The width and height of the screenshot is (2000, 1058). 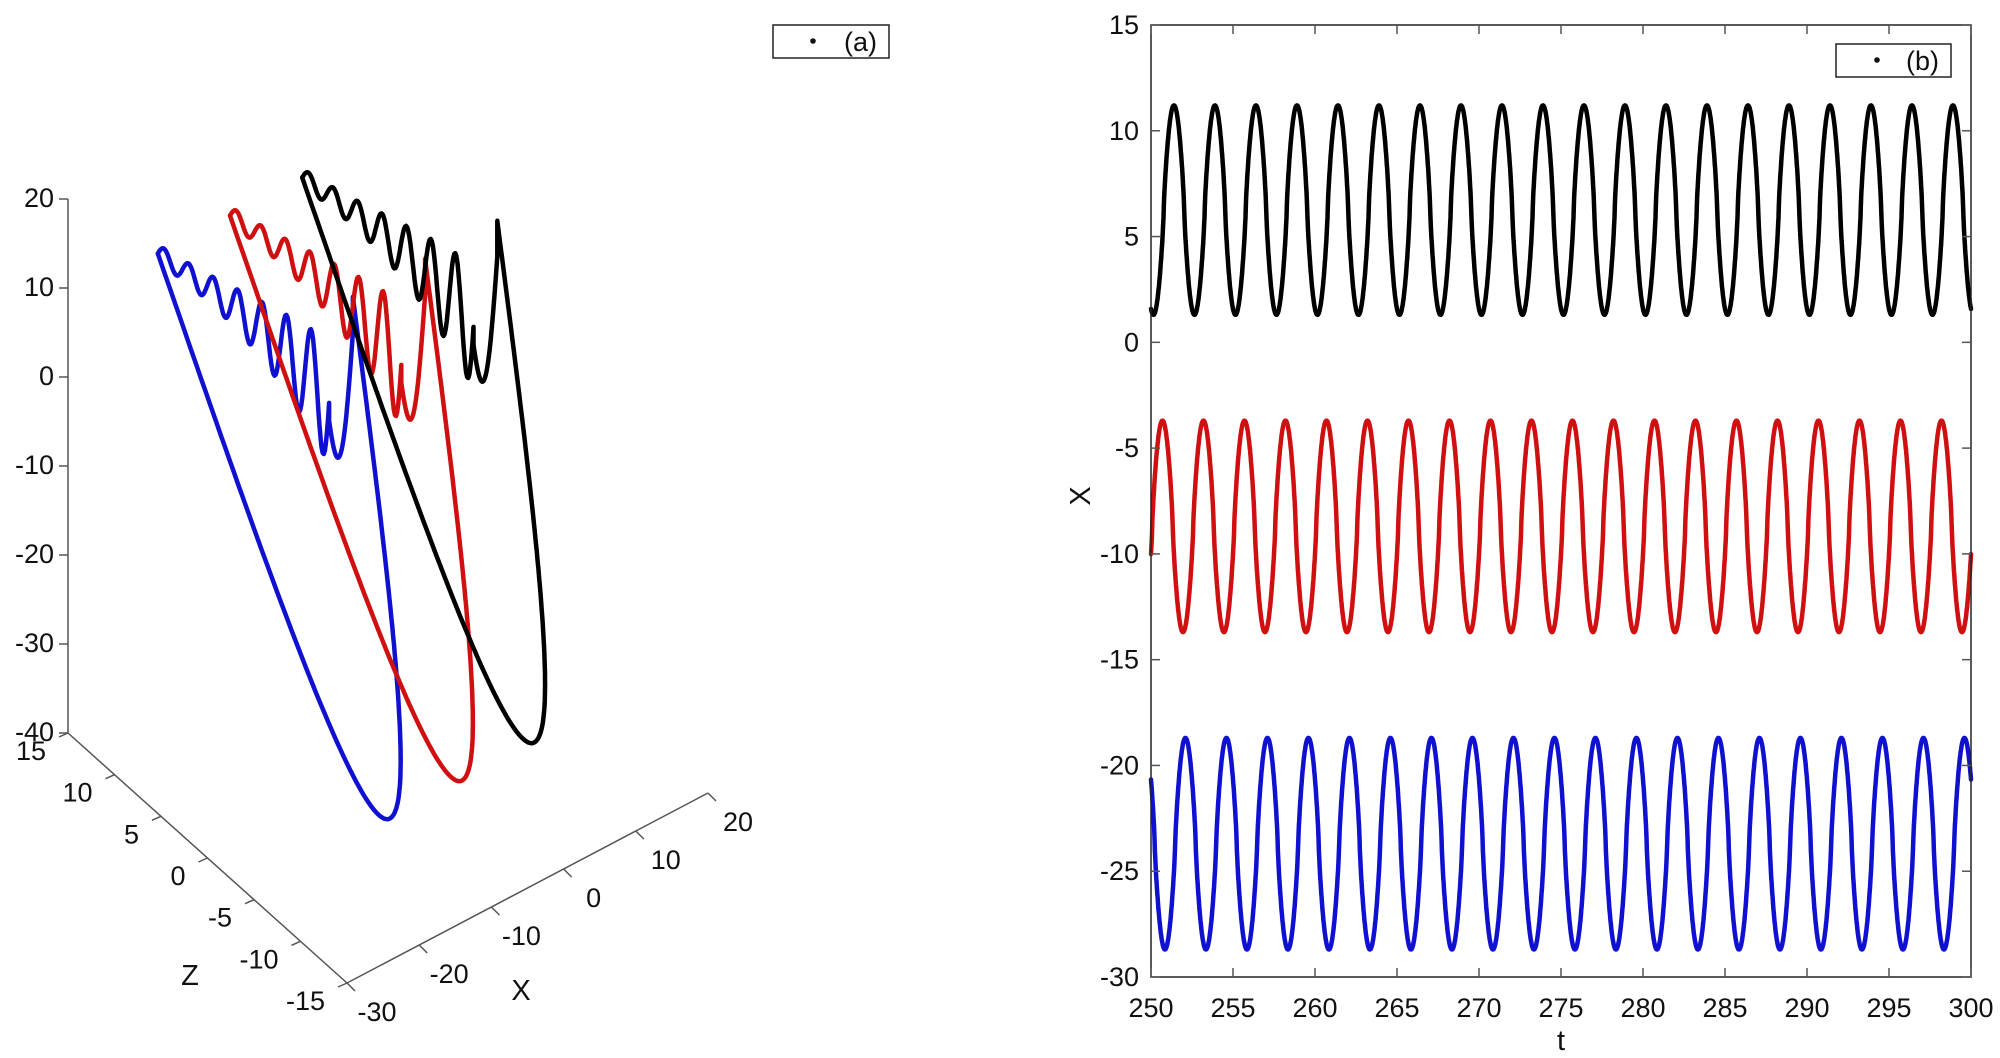 What do you see at coordinates (131, 834) in the screenshot?
I see `panel-a-z-tick-label: 5` at bounding box center [131, 834].